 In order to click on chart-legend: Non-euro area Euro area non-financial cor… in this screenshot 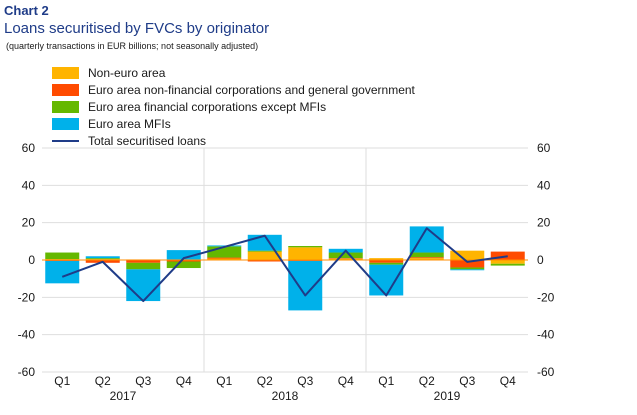, I will do `click(233, 106)`.